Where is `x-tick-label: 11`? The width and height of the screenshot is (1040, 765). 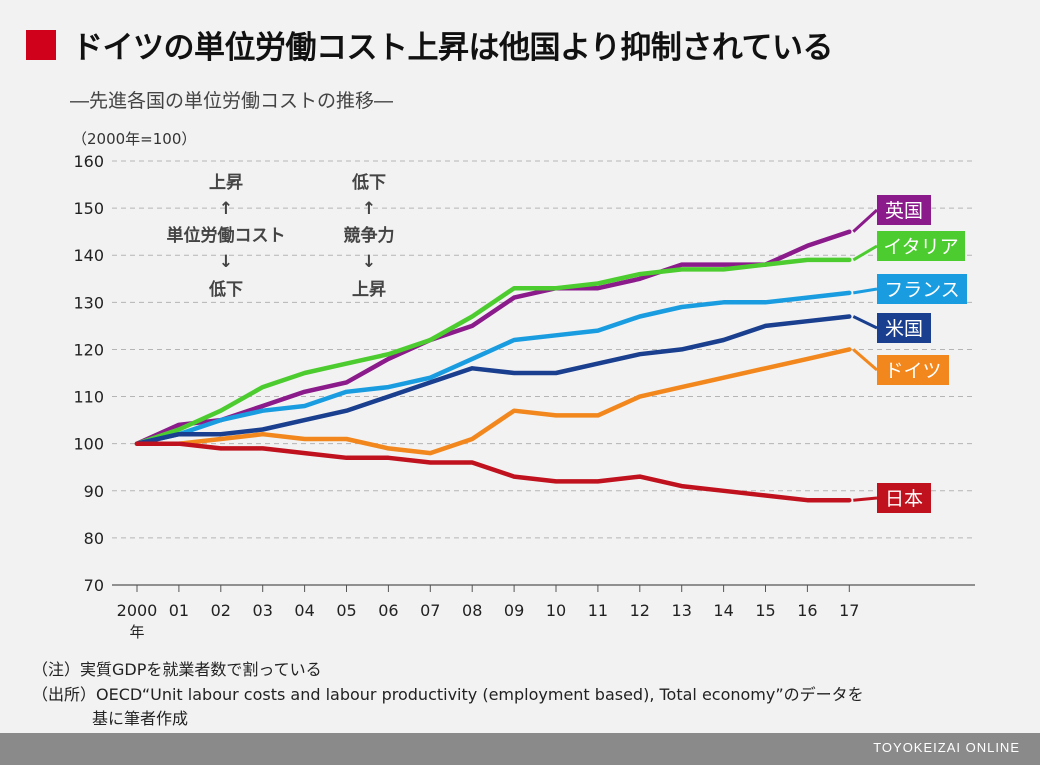
x-tick-label: 11 is located at coordinates (598, 610).